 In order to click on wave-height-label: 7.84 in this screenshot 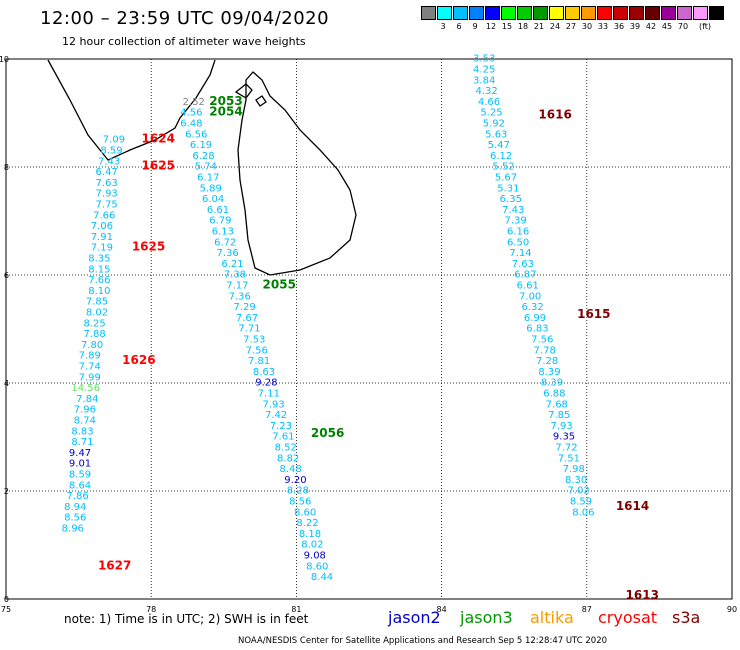, I will do `click(87, 399)`.